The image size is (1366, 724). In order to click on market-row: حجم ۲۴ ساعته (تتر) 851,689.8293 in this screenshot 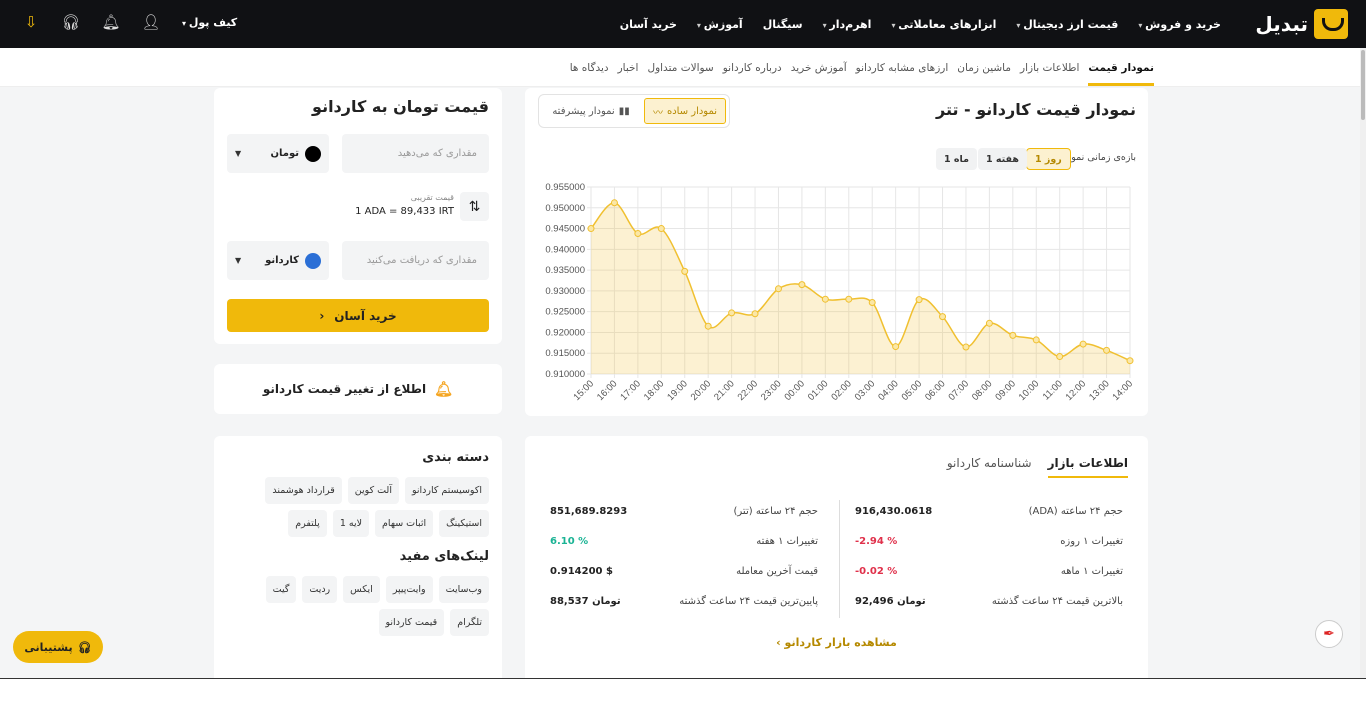, I will do `click(684, 511)`.